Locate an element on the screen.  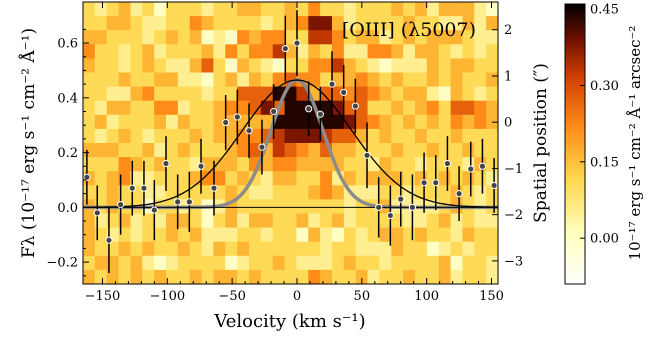
x-tick-label: 100 is located at coordinates (426, 296).